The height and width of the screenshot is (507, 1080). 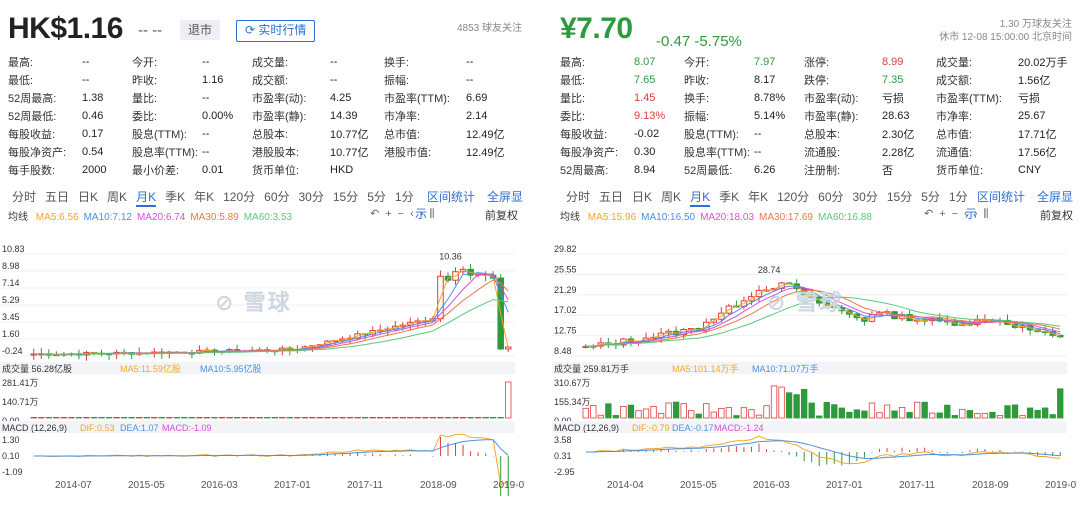 What do you see at coordinates (477, 98) in the screenshot?
I see `quote-value: 6.69` at bounding box center [477, 98].